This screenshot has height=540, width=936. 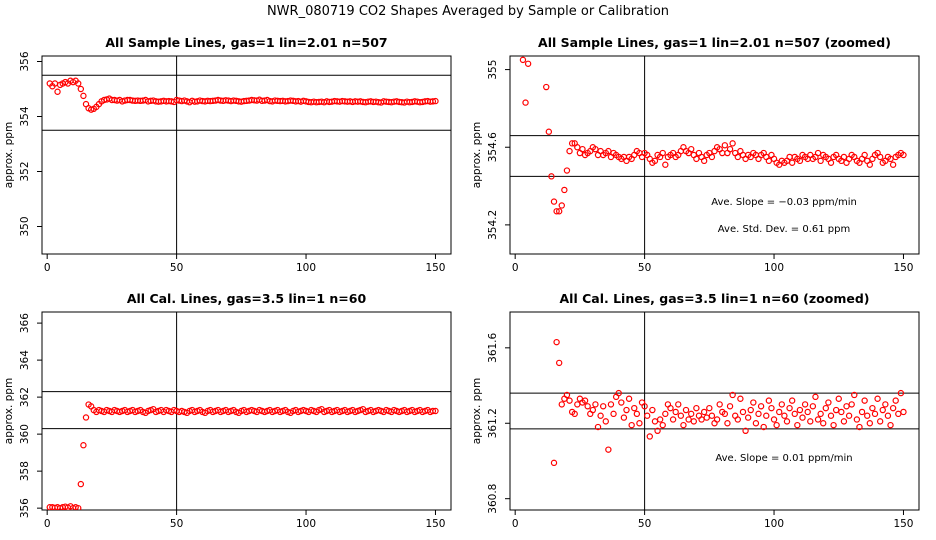 I want to click on annotation-text: Ave. Std. Dev. = 0.61 ppm, so click(x=784, y=229).